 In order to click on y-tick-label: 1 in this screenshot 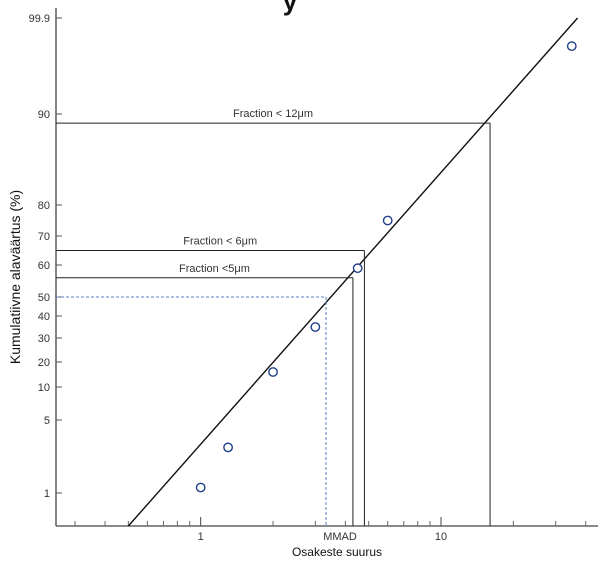, I will do `click(47, 494)`.